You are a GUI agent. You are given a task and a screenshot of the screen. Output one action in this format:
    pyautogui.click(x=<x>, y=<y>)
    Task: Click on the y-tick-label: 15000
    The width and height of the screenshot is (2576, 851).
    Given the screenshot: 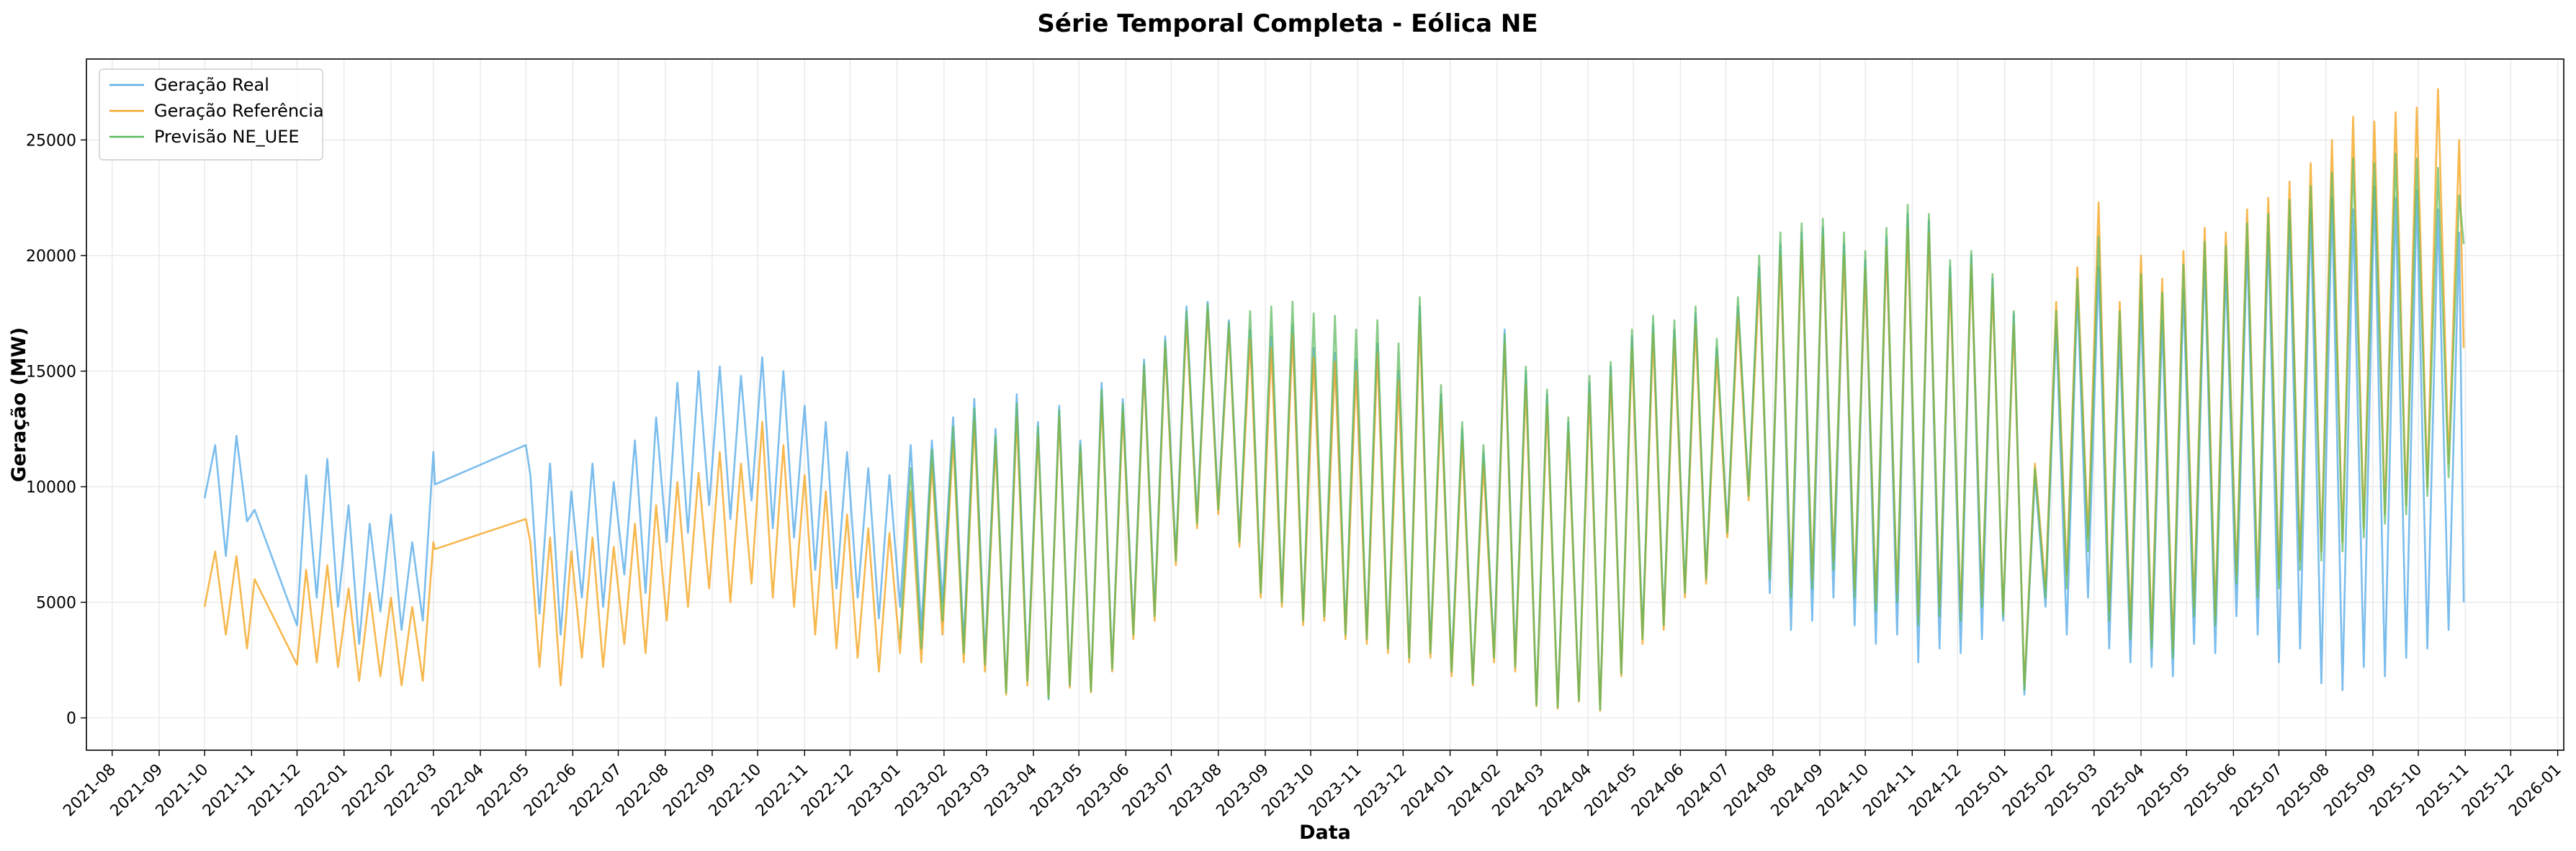 What is the action you would take?
    pyautogui.click(x=51, y=372)
    